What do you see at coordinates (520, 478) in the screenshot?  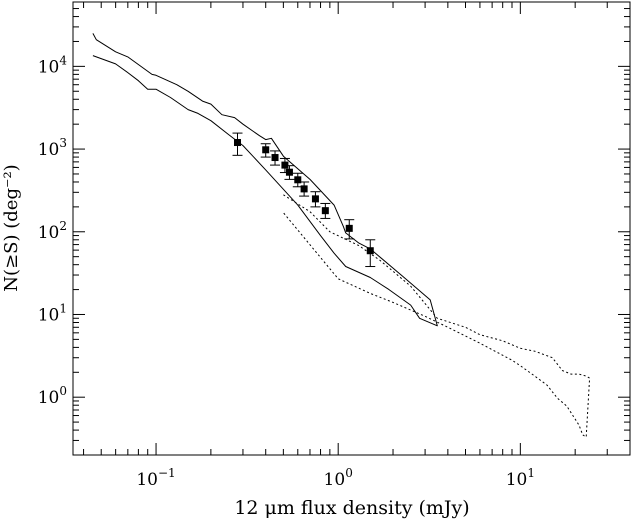 I see `x-tick-label: 10¹` at bounding box center [520, 478].